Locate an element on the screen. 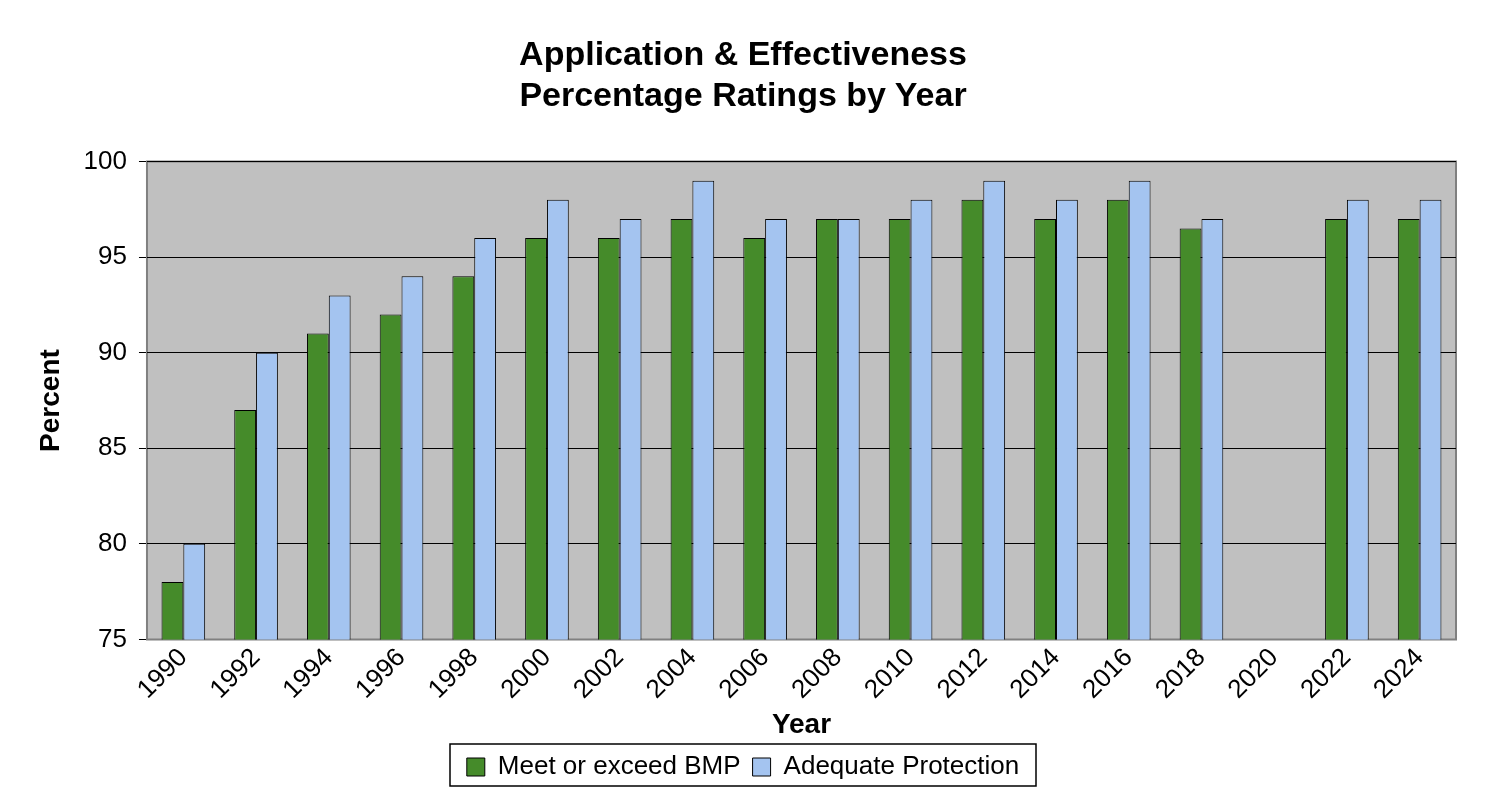 The height and width of the screenshot is (800, 1486). y-tick-label: 85 is located at coordinates (112, 446).